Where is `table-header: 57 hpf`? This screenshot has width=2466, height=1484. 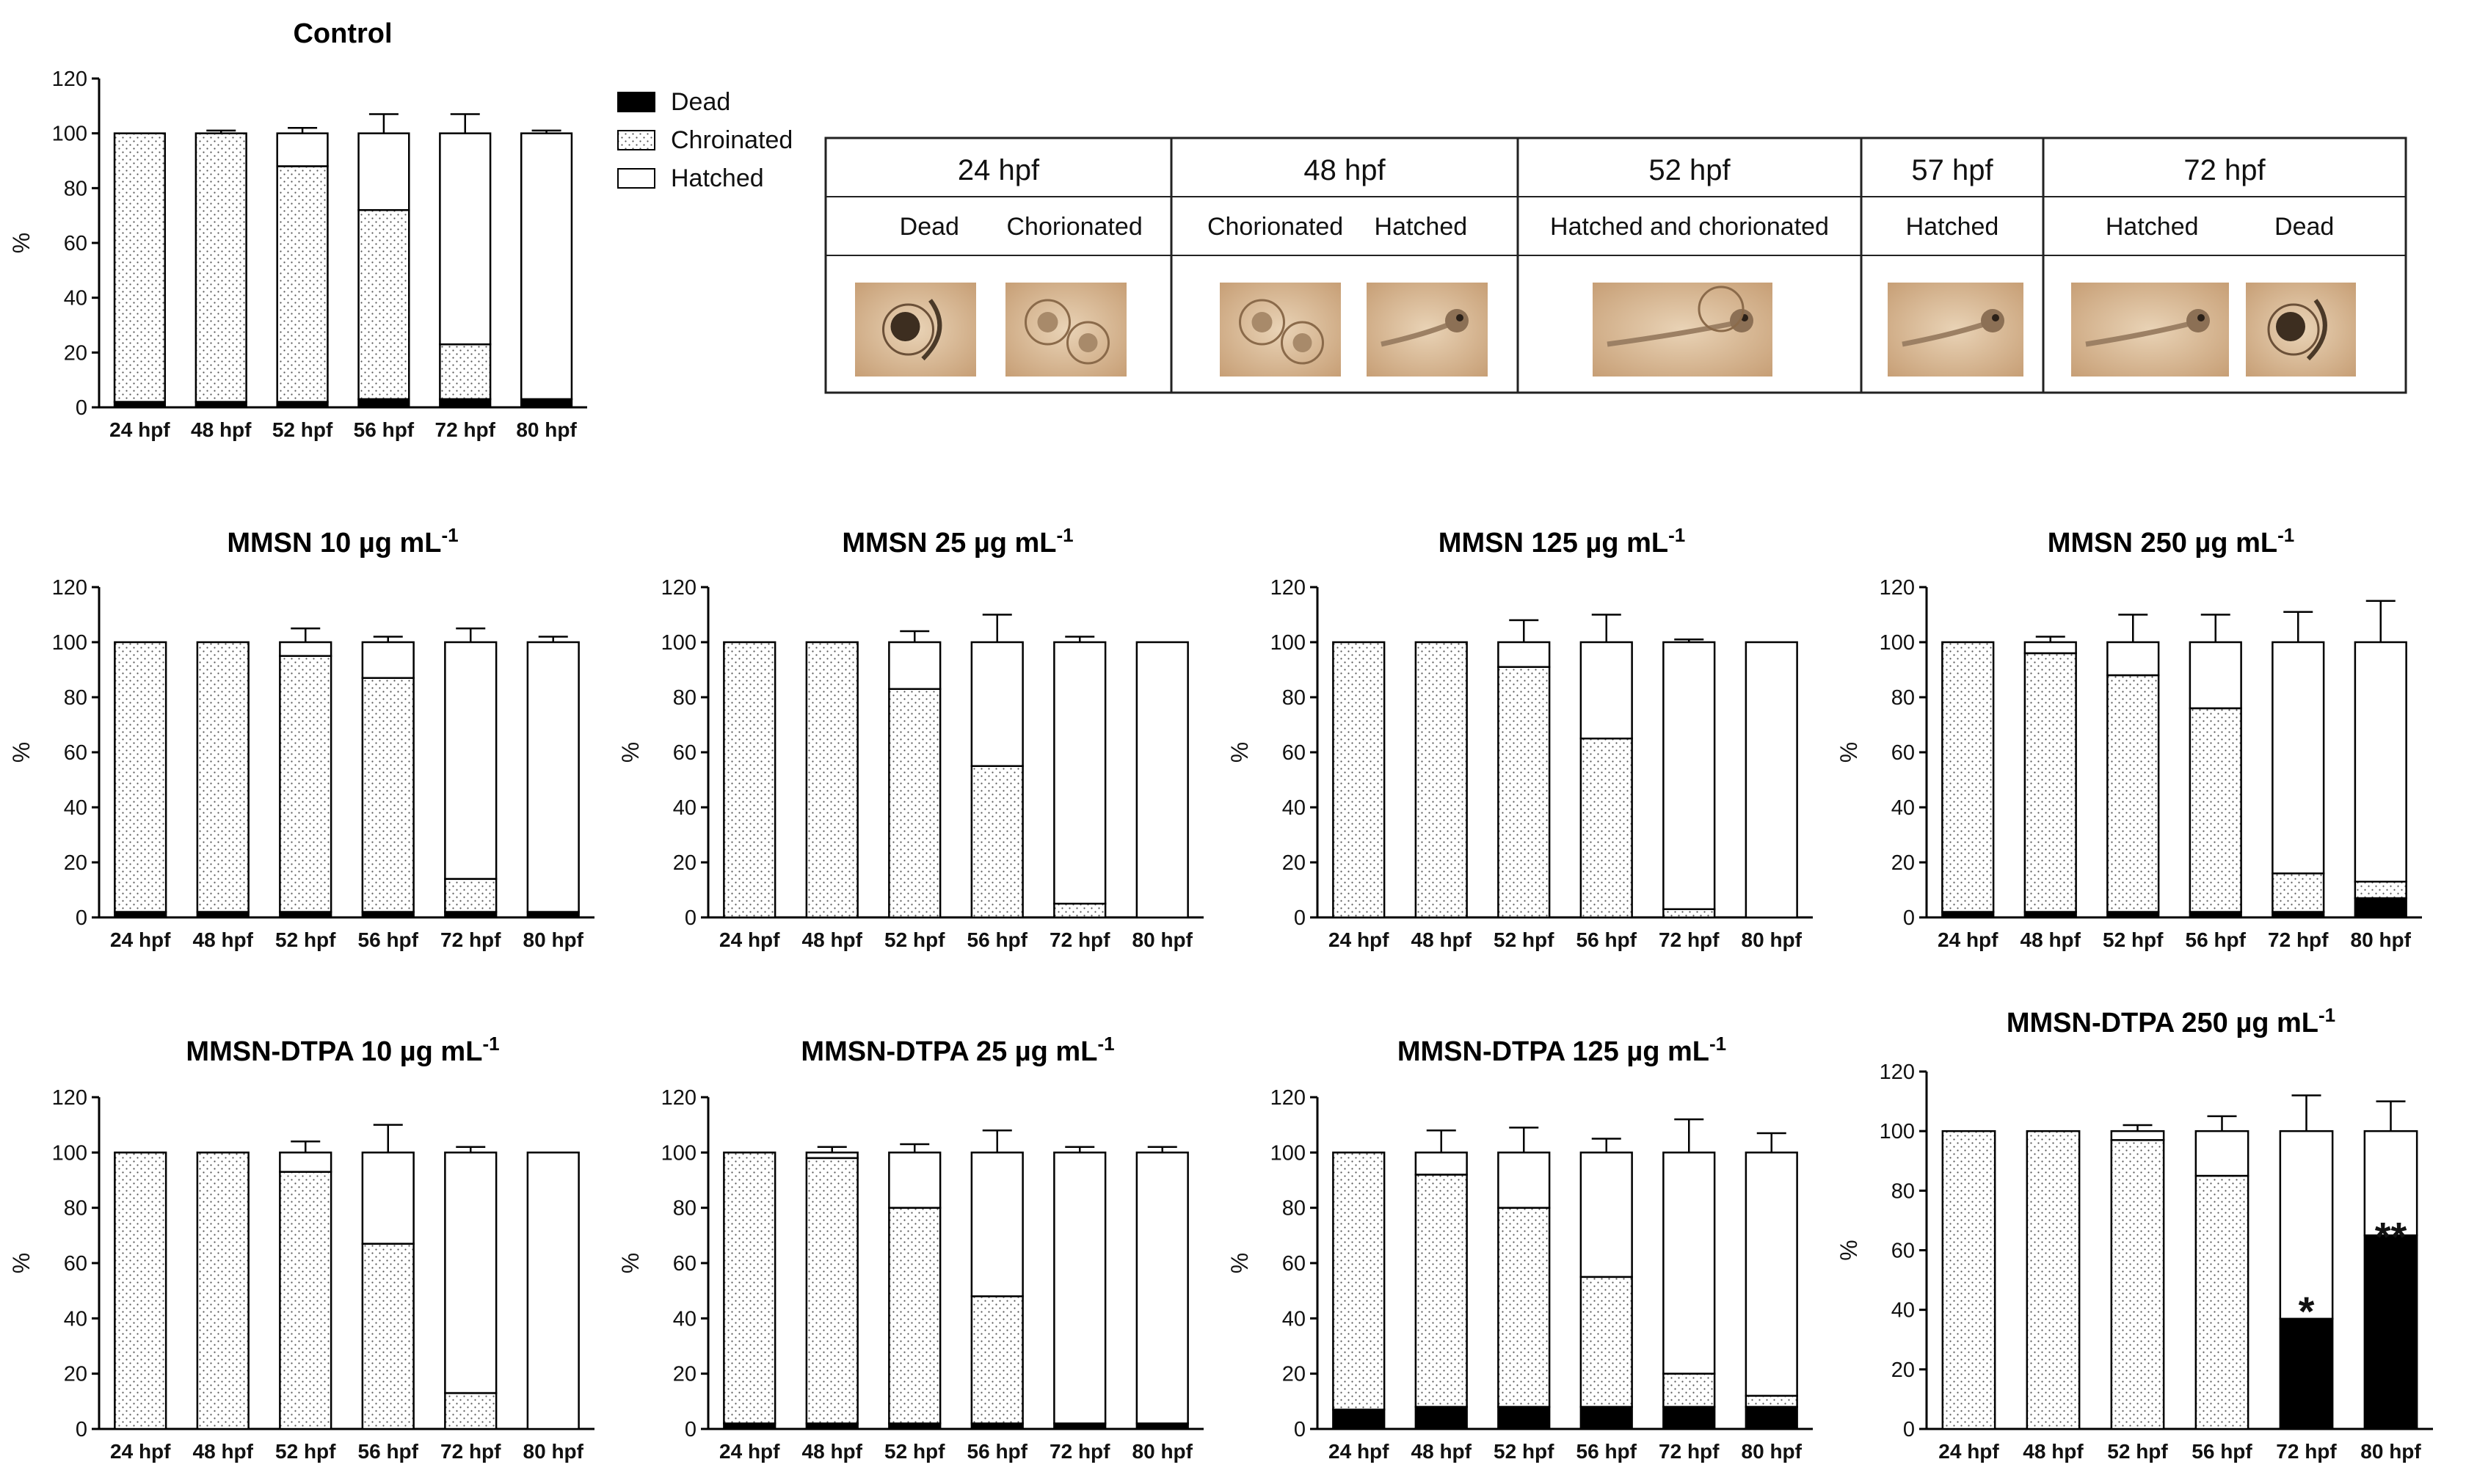 table-header: 57 hpf is located at coordinates (1952, 170).